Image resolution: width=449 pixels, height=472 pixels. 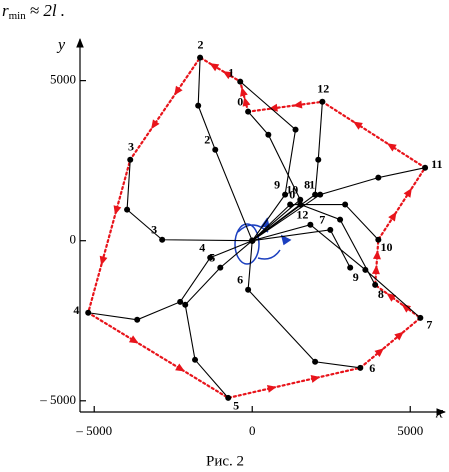 What do you see at coordinates (47, 10) in the screenshot?
I see `annotation-rest: ≈ 2l .` at bounding box center [47, 10].